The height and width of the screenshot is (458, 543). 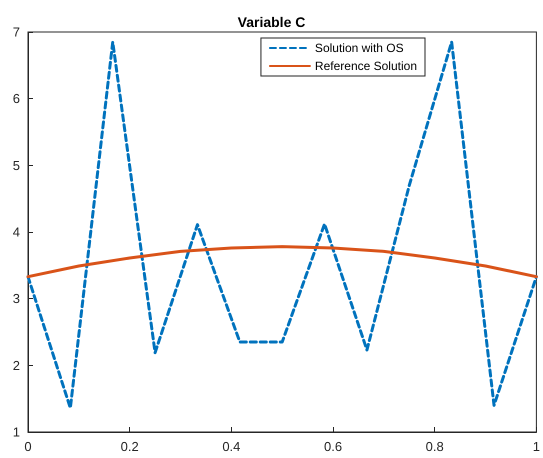 What do you see at coordinates (28, 446) in the screenshot?
I see `x-tick-label: 0` at bounding box center [28, 446].